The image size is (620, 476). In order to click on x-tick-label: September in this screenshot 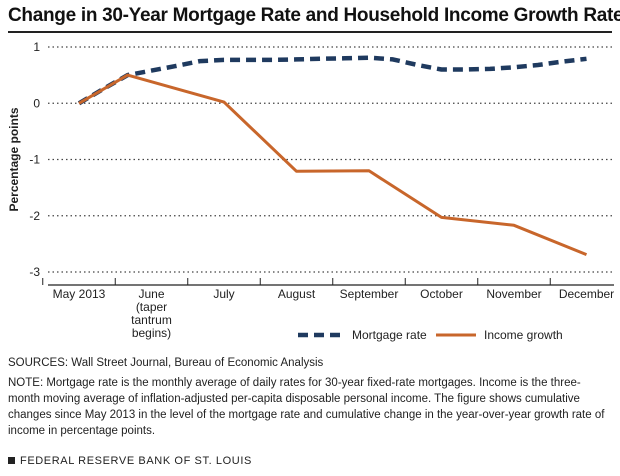, I will do `click(369, 294)`.